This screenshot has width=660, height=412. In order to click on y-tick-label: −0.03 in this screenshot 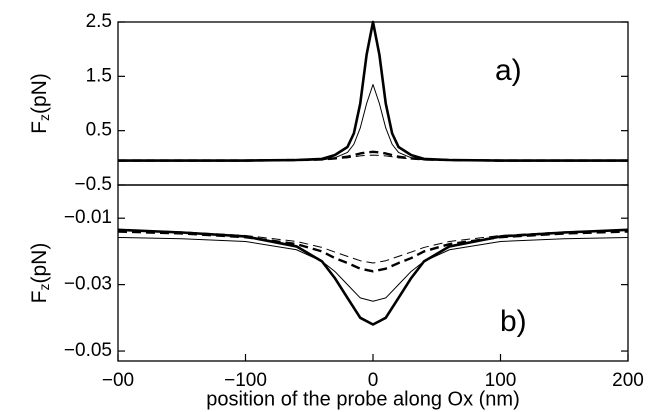, I will do `click(88, 284)`.